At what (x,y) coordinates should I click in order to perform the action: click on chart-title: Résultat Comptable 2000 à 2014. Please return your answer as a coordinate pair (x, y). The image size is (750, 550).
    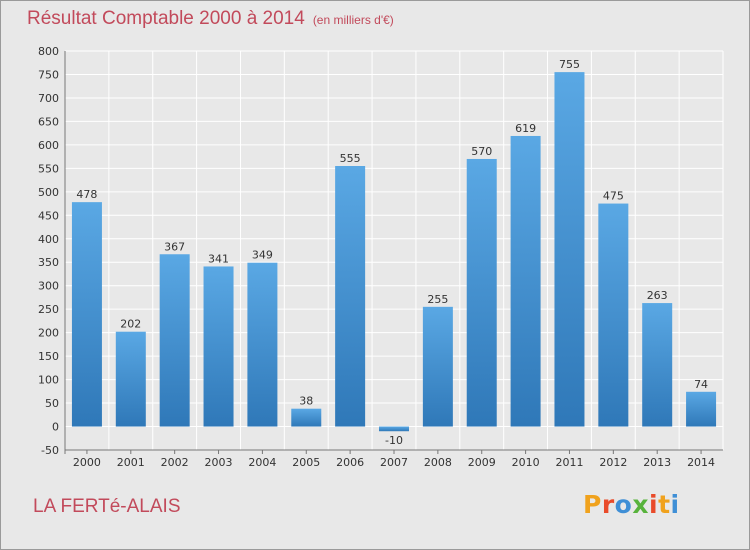
    Looking at the image, I should click on (166, 18).